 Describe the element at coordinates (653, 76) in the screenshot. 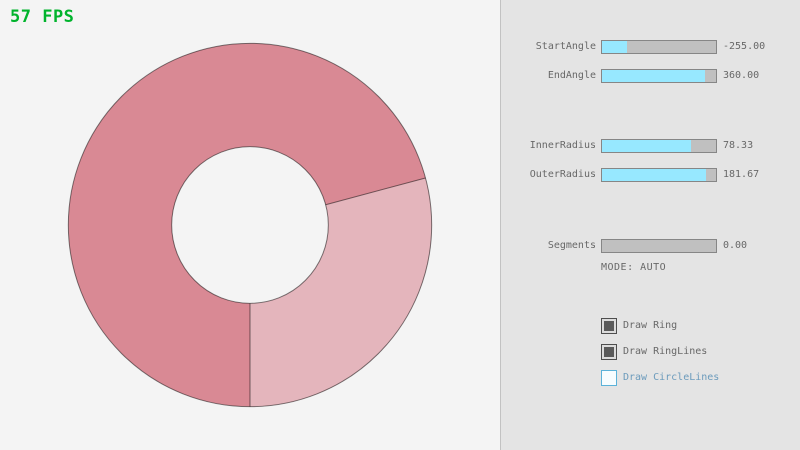

I see `endangle-slider-fill` at that location.